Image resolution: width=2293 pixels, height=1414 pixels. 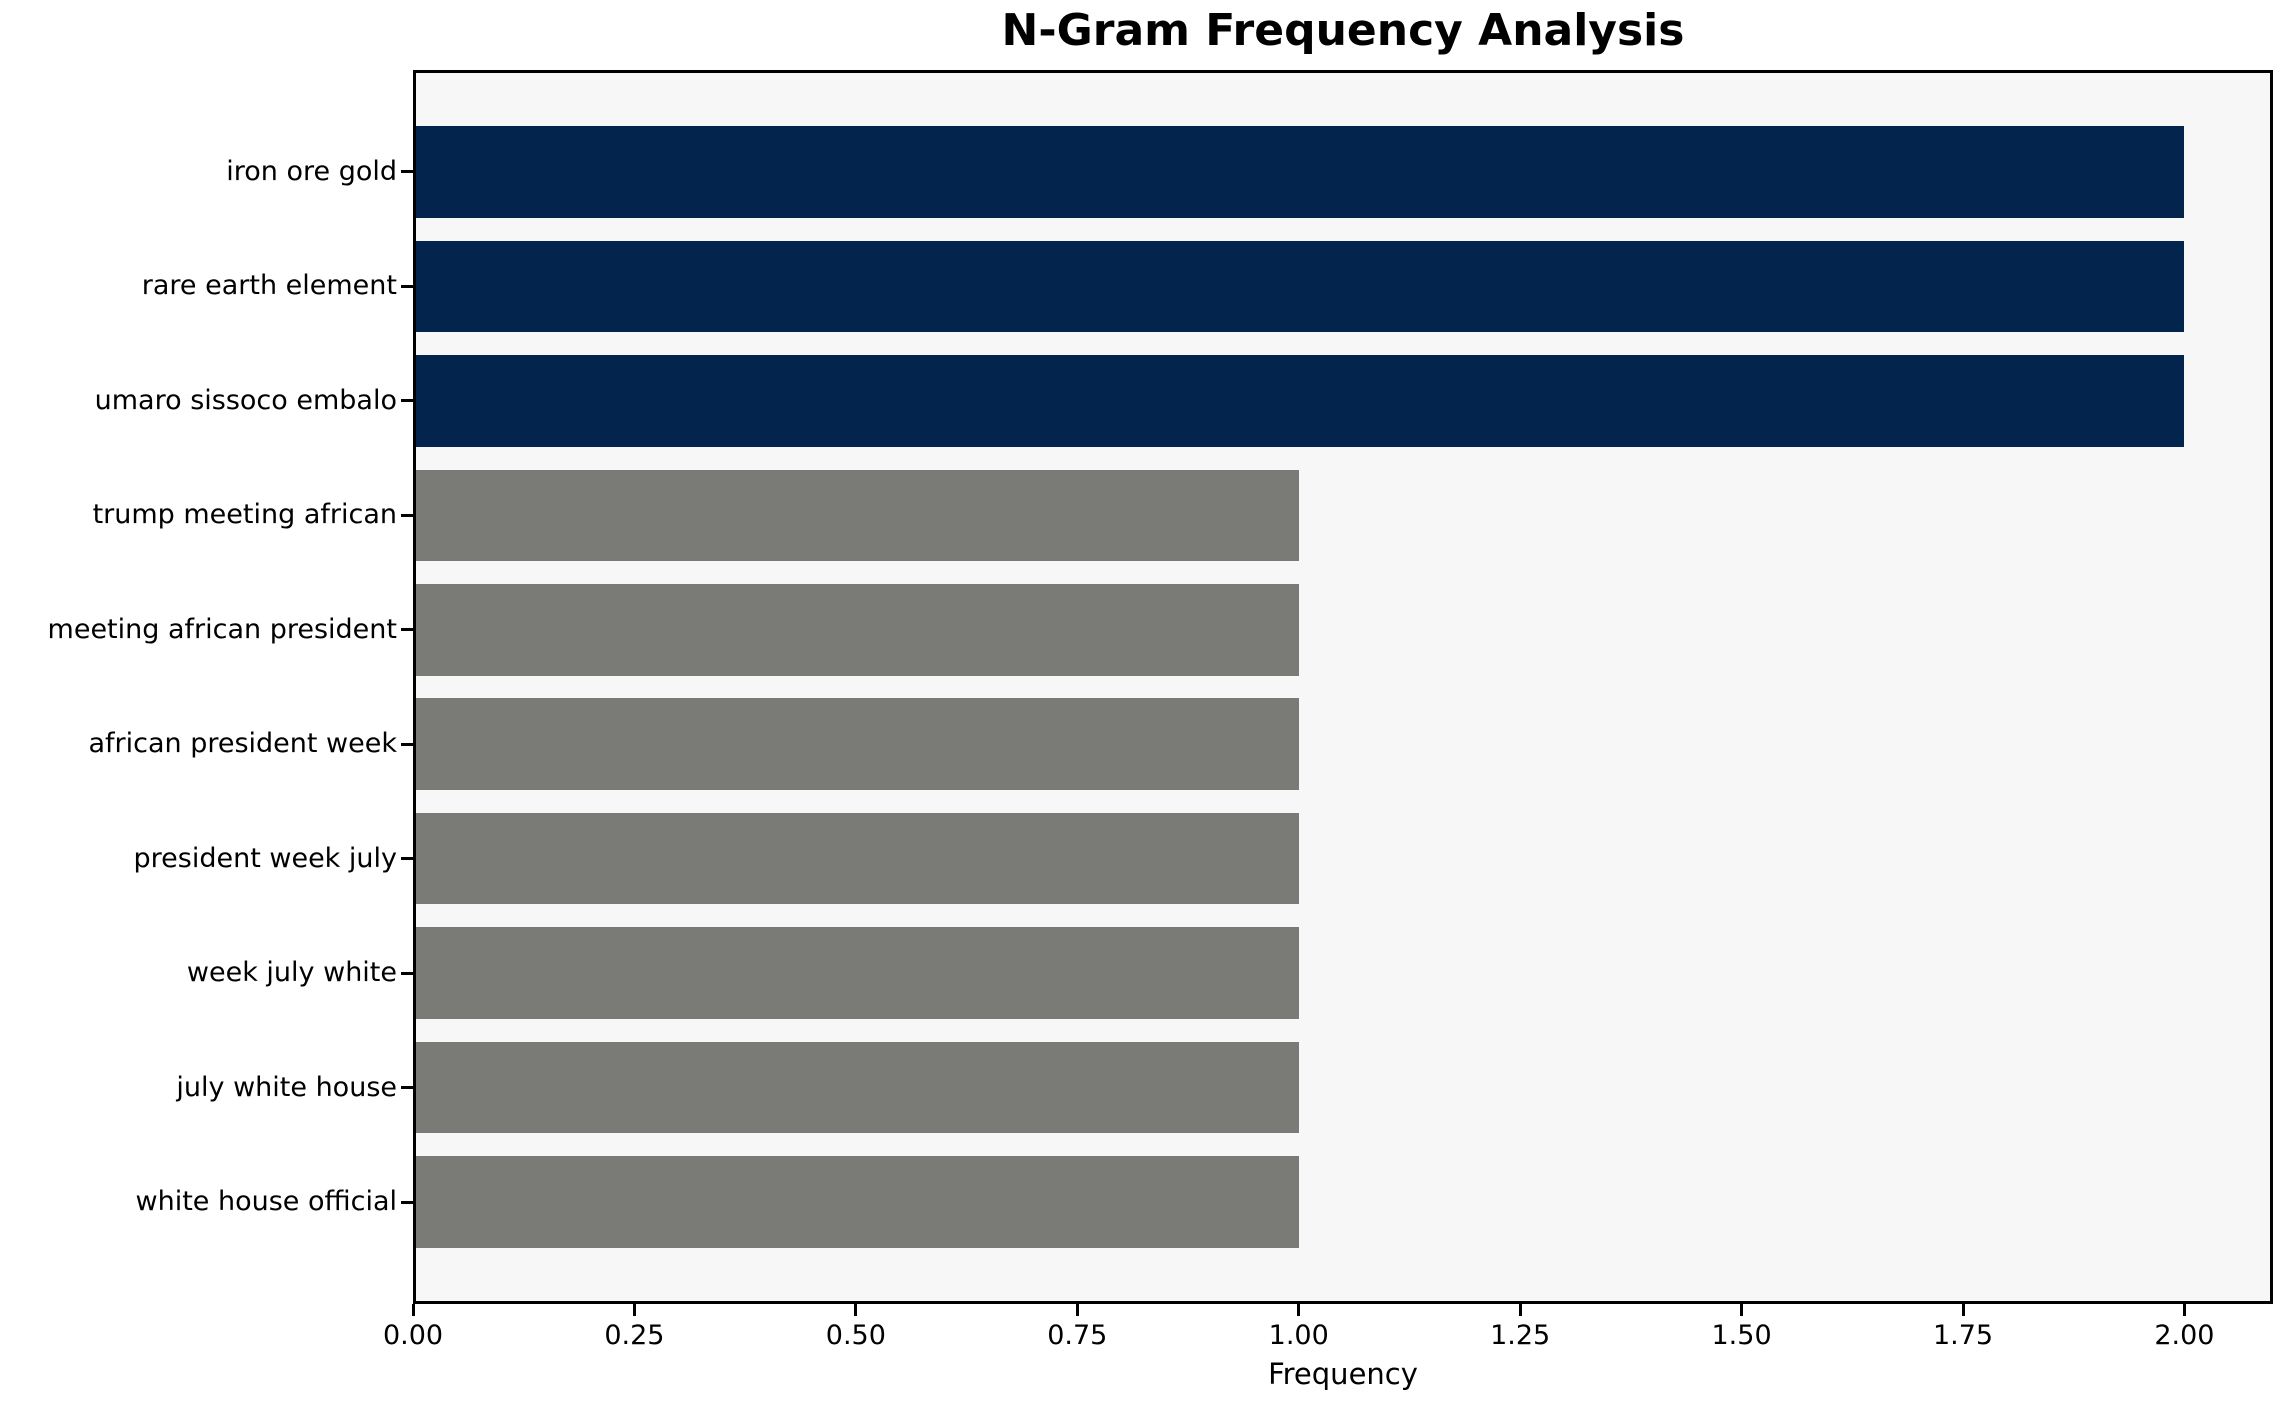 I want to click on x-tick-label: 1.25, so click(x=1520, y=1335).